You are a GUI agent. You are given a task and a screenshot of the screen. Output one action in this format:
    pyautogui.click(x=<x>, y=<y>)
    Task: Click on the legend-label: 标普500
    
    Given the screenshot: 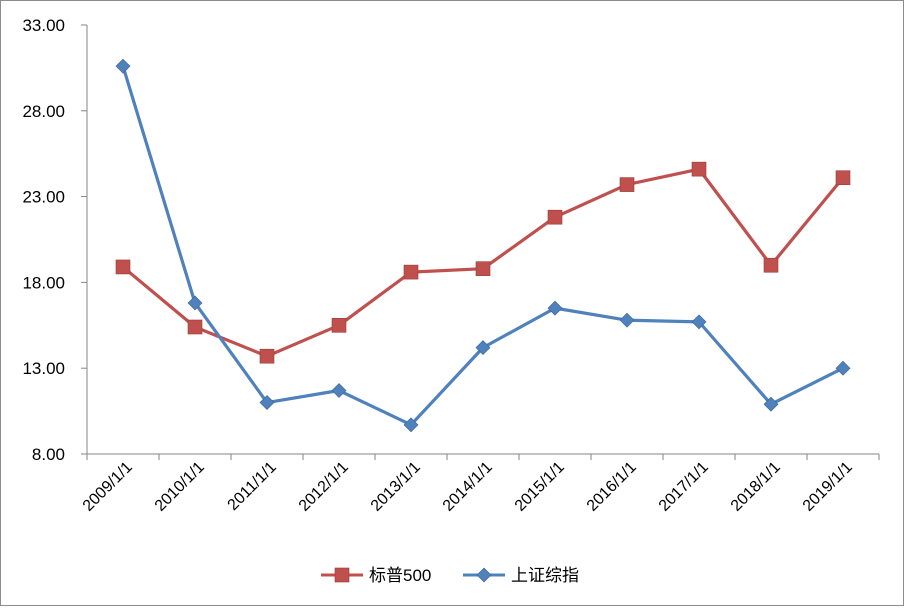 What is the action you would take?
    pyautogui.click(x=400, y=575)
    